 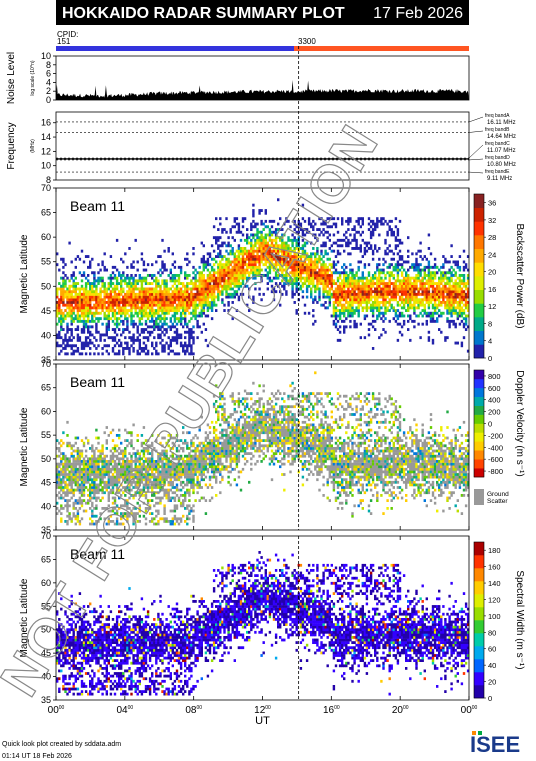 I want to click on y-axis-sublabel: (MHz), so click(x=33, y=146).